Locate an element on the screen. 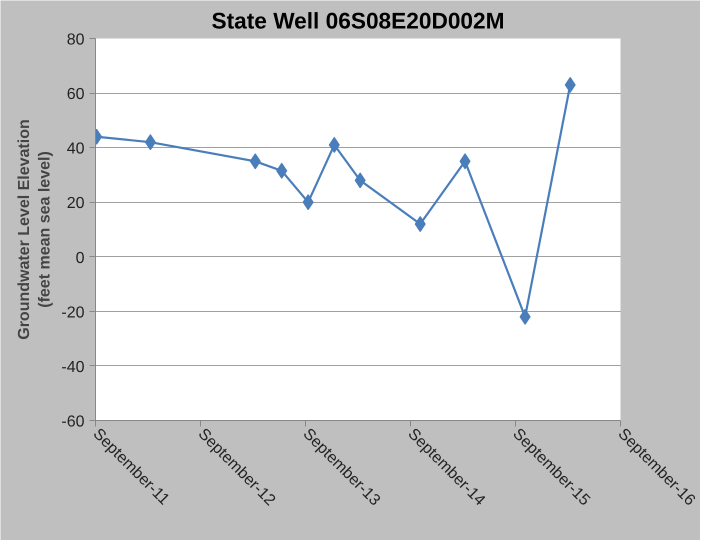 This screenshot has height=550, width=713. y-tick-label: 60 is located at coordinates (75, 95).